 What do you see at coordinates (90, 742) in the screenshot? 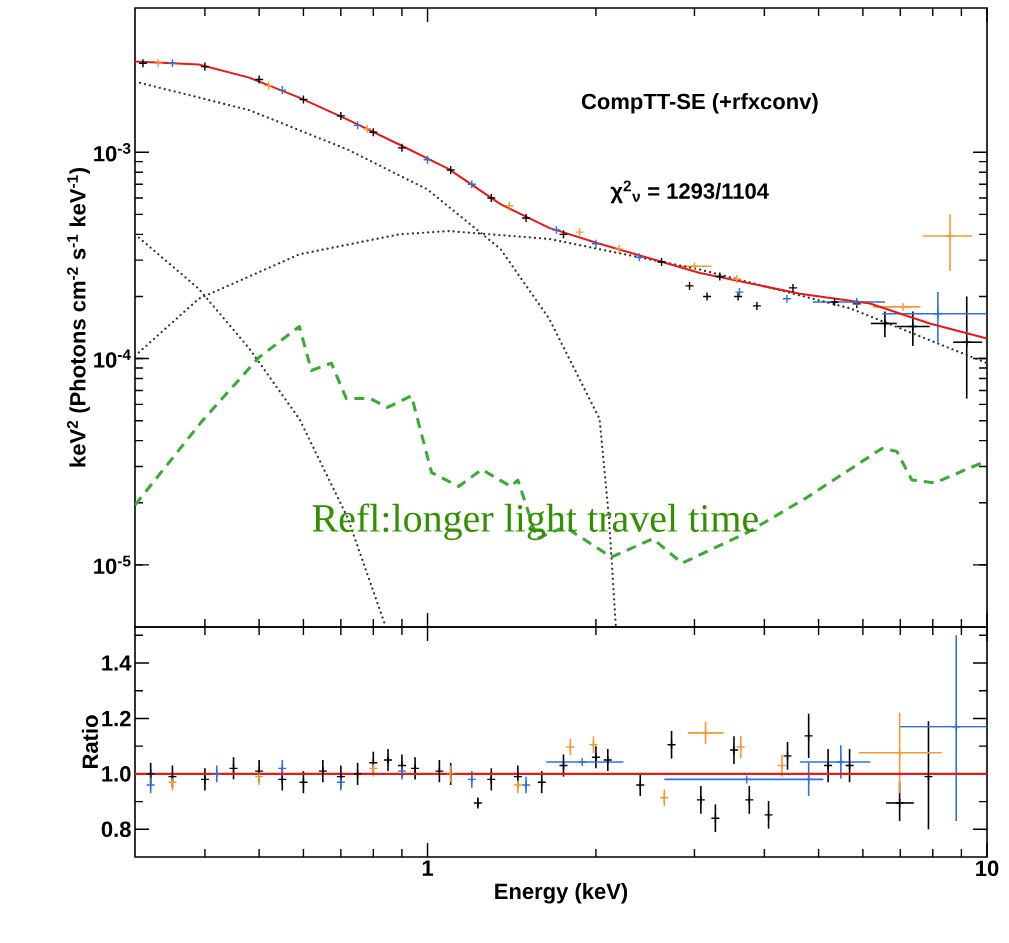
I see `y-axis-title: Ratio` at bounding box center [90, 742].